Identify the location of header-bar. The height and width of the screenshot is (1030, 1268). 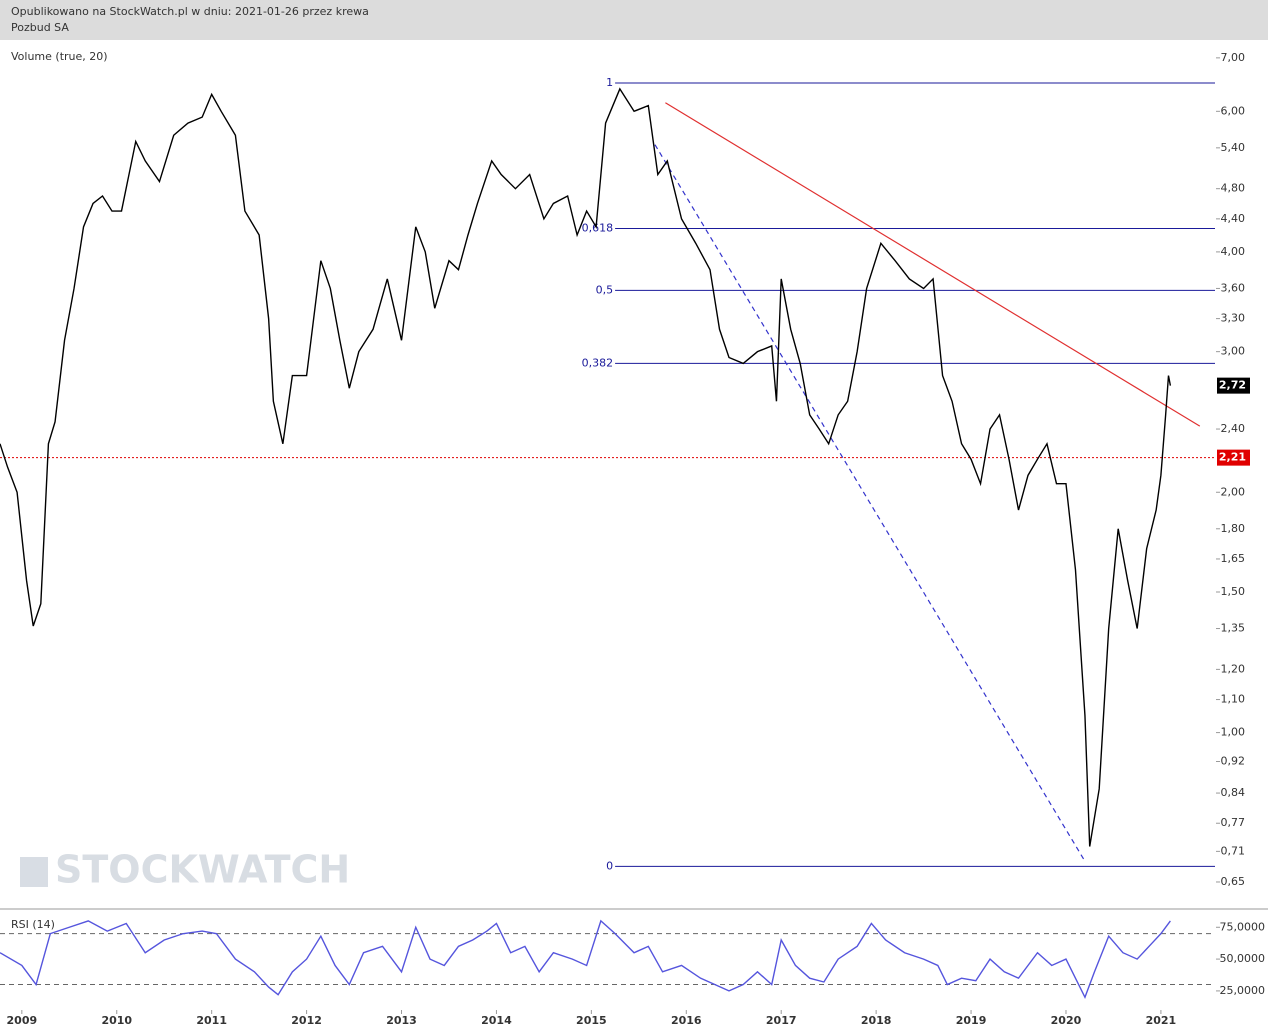
(634, 20).